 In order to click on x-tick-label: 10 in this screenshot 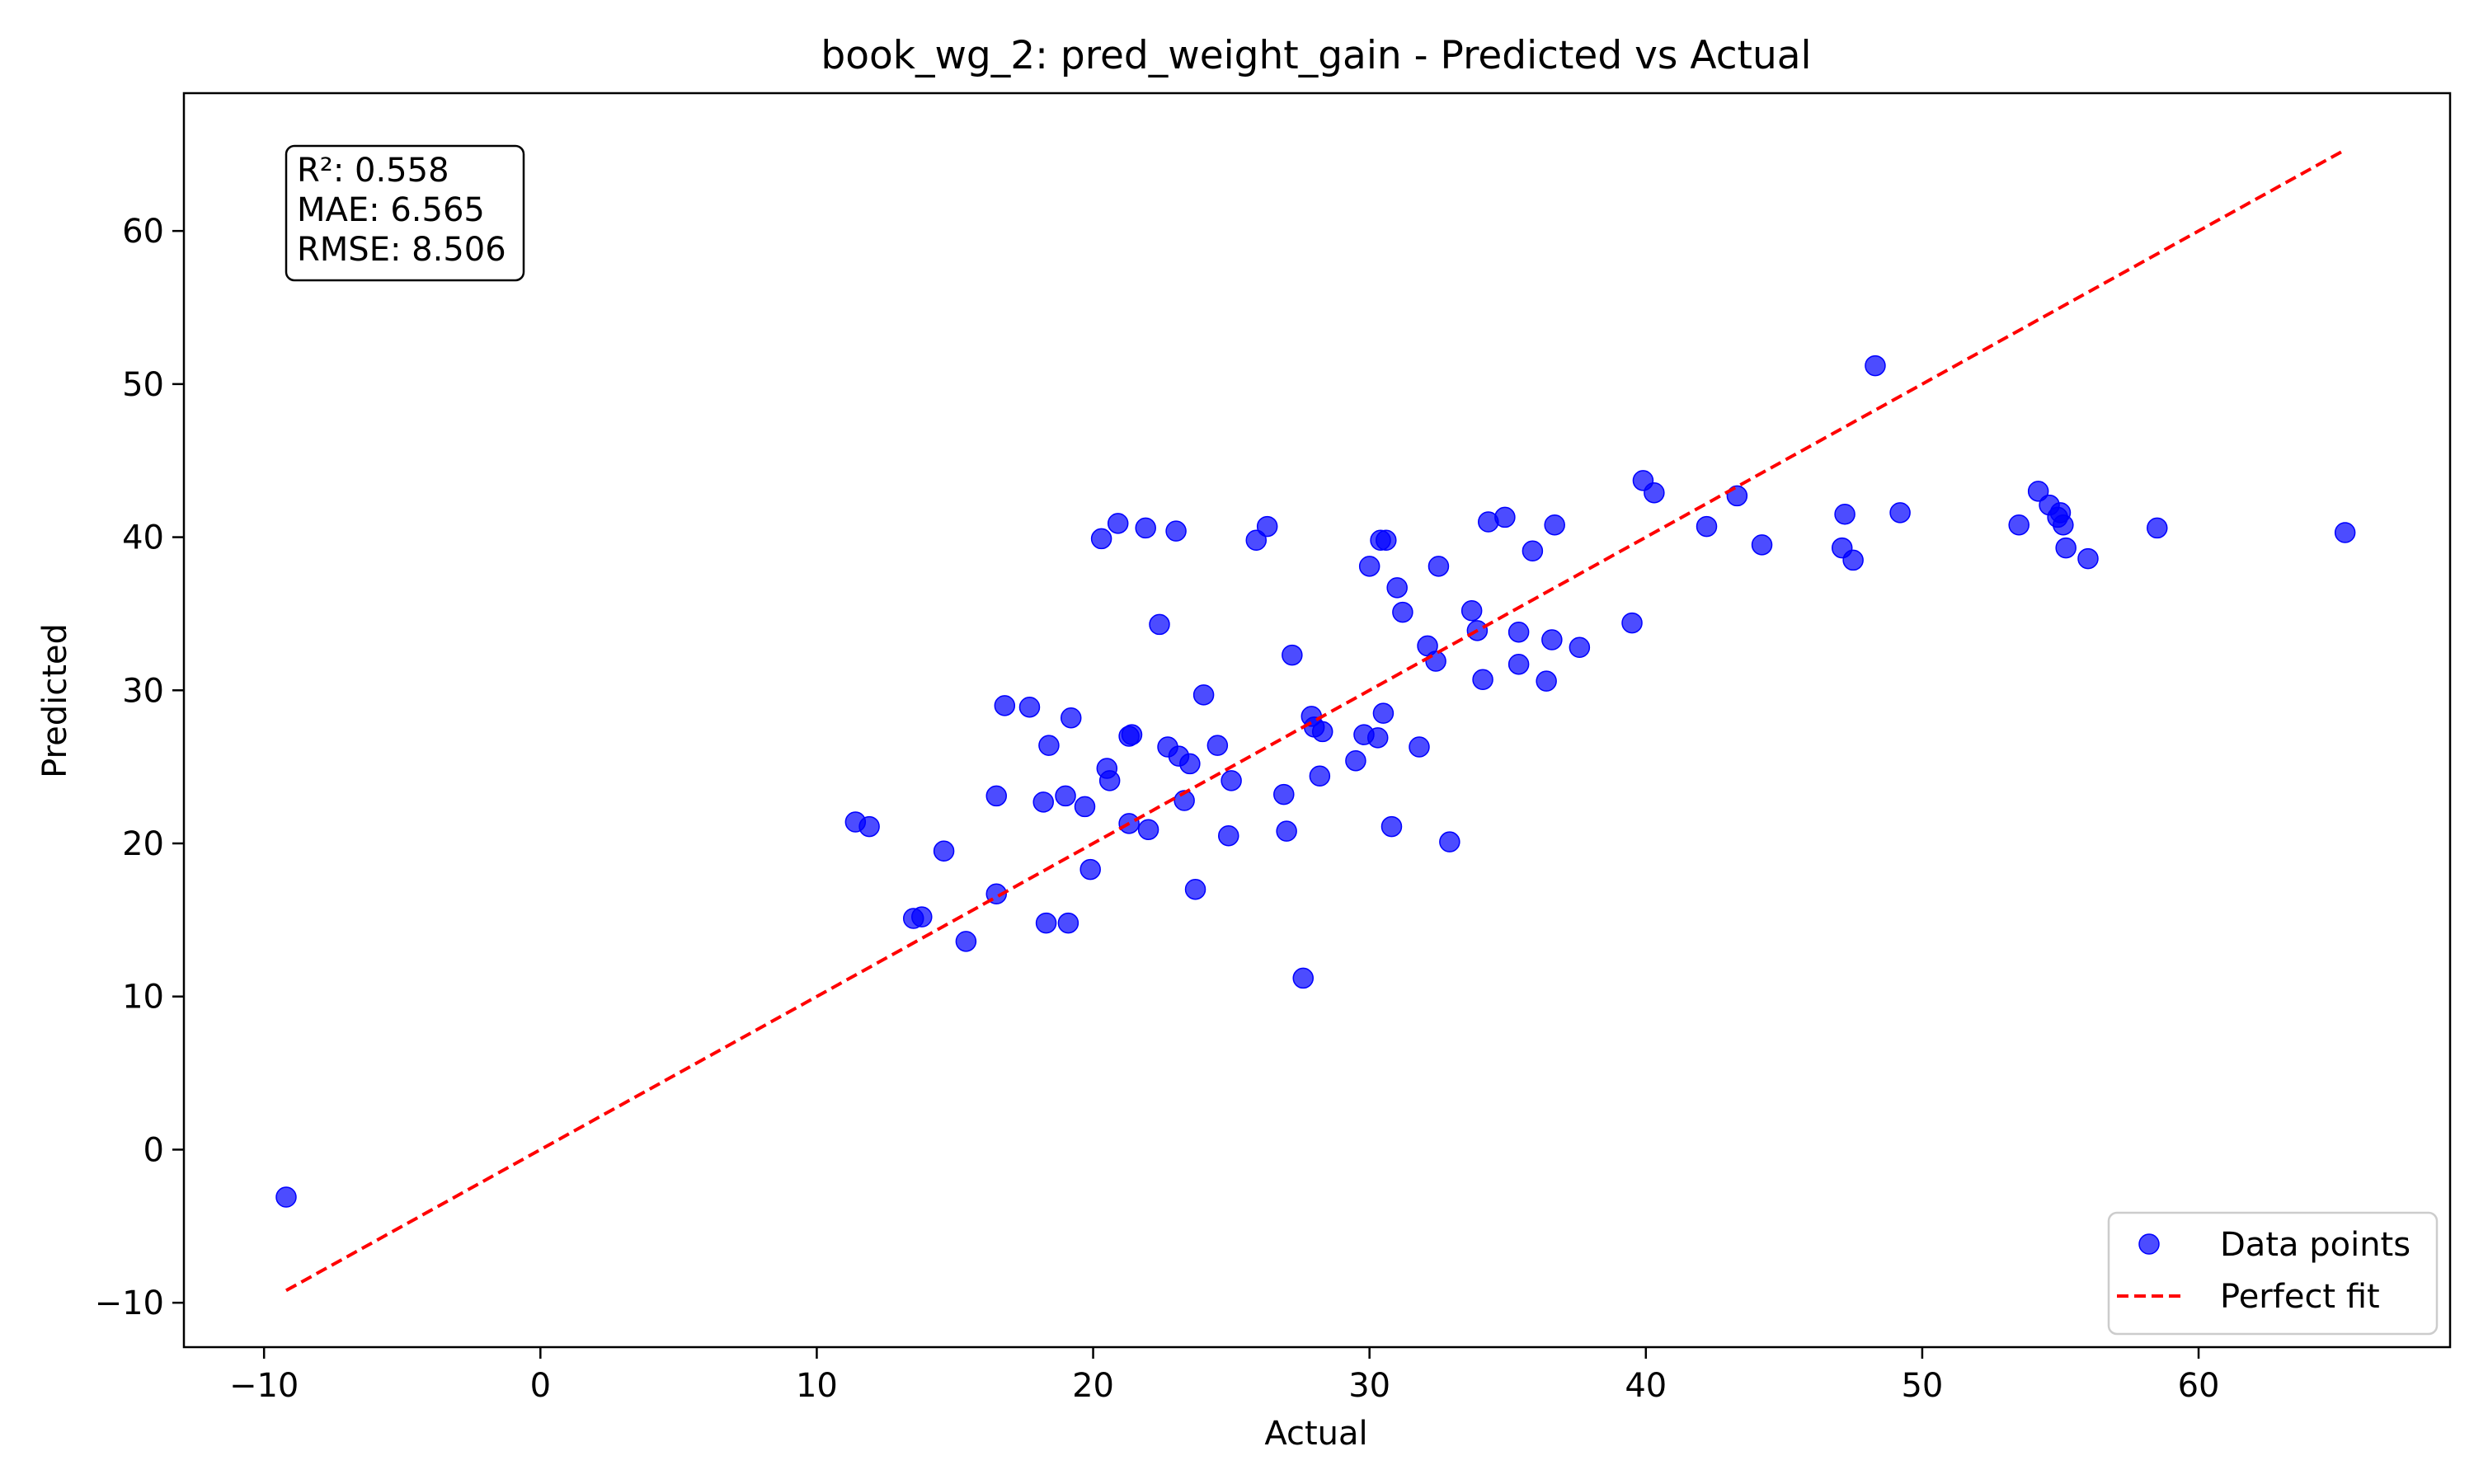, I will do `click(817, 1386)`.